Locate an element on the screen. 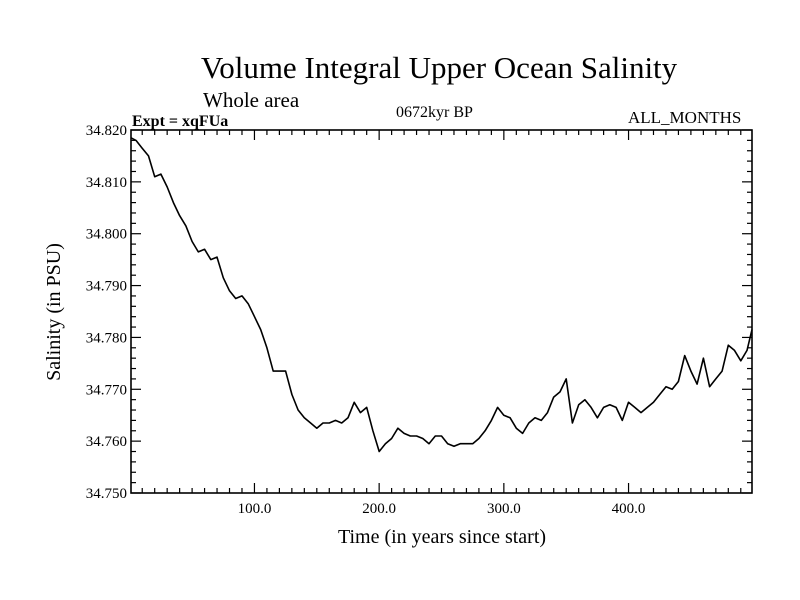 The image size is (800, 600). experiment-label: Expt = xqFUa is located at coordinates (180, 121).